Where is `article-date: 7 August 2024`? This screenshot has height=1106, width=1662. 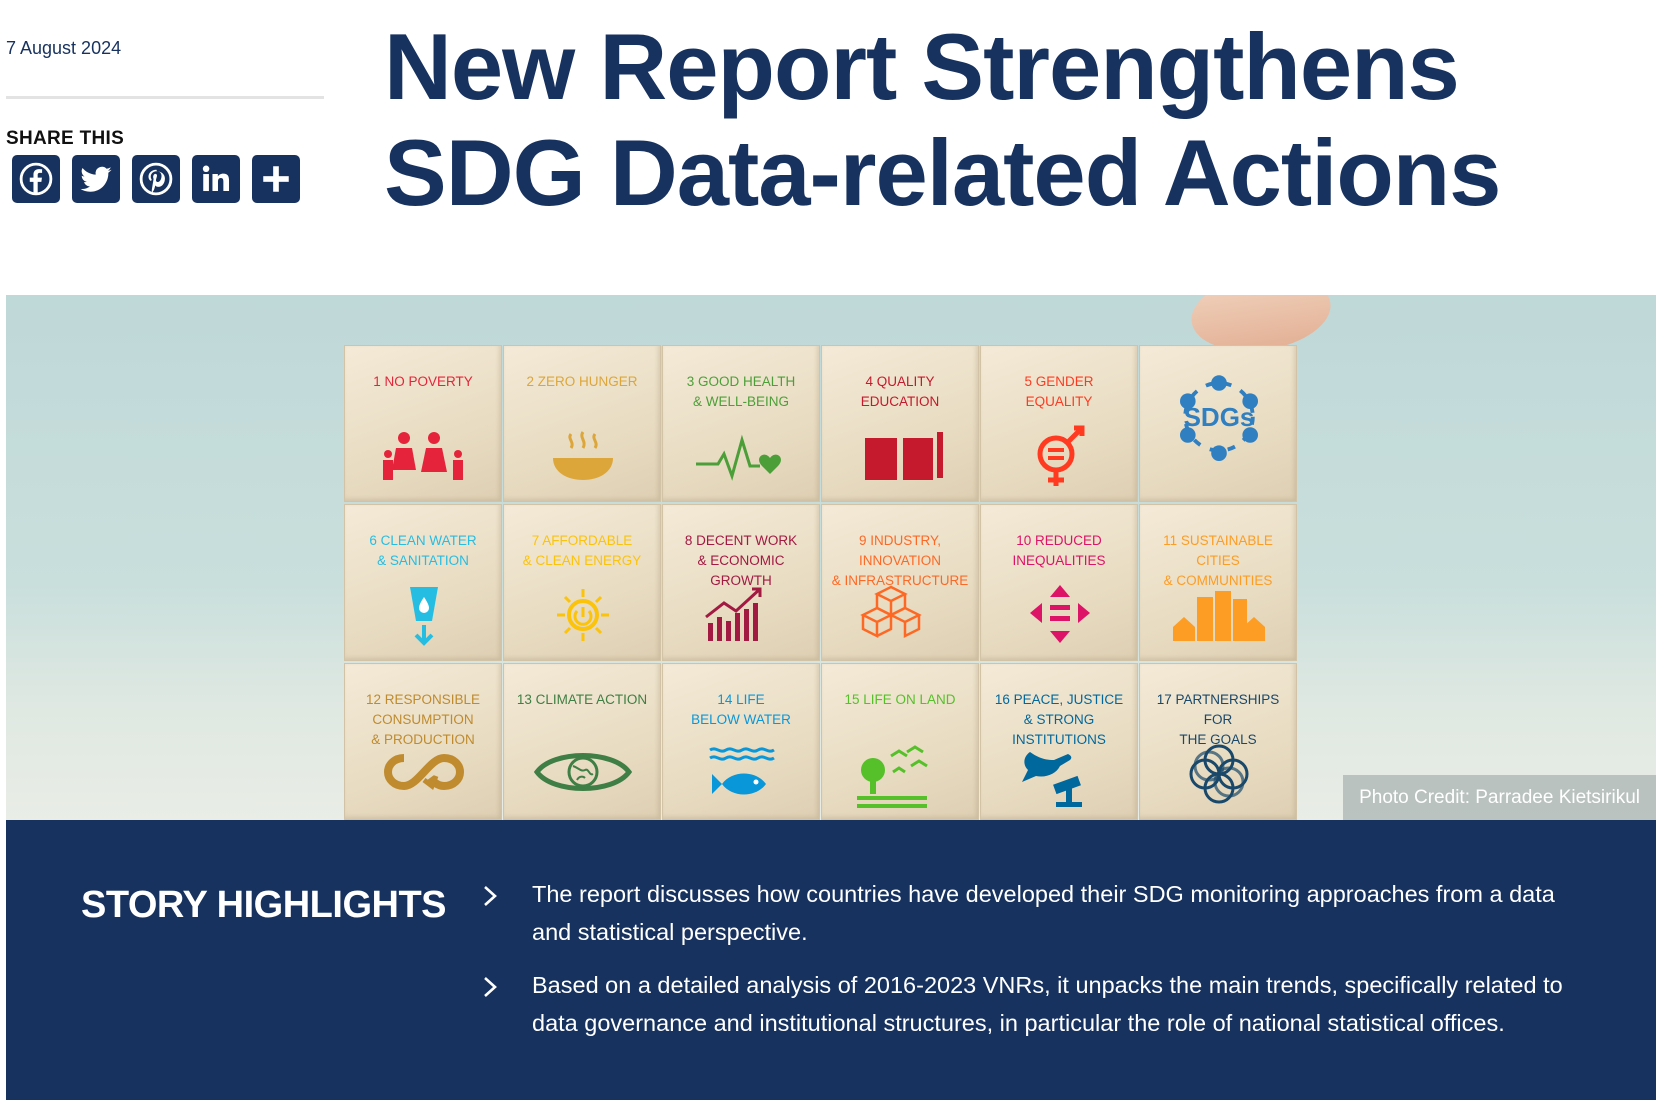 article-date: 7 August 2024 is located at coordinates (64, 48).